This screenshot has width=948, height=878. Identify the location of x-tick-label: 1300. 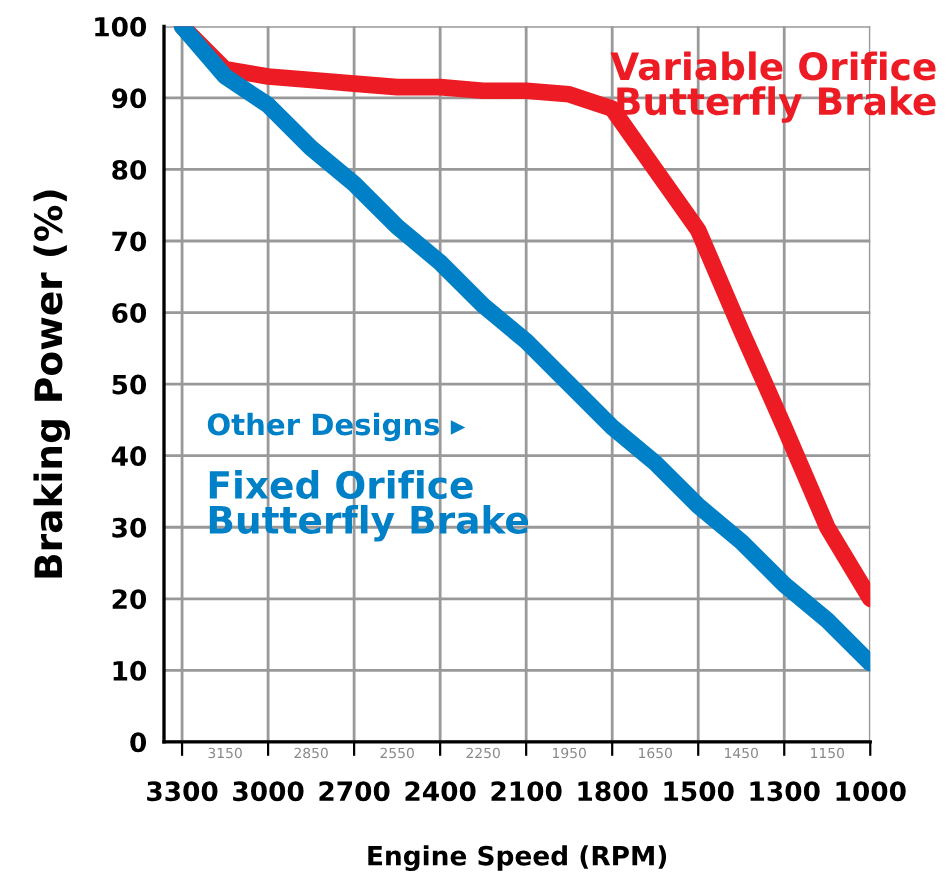
(785, 791).